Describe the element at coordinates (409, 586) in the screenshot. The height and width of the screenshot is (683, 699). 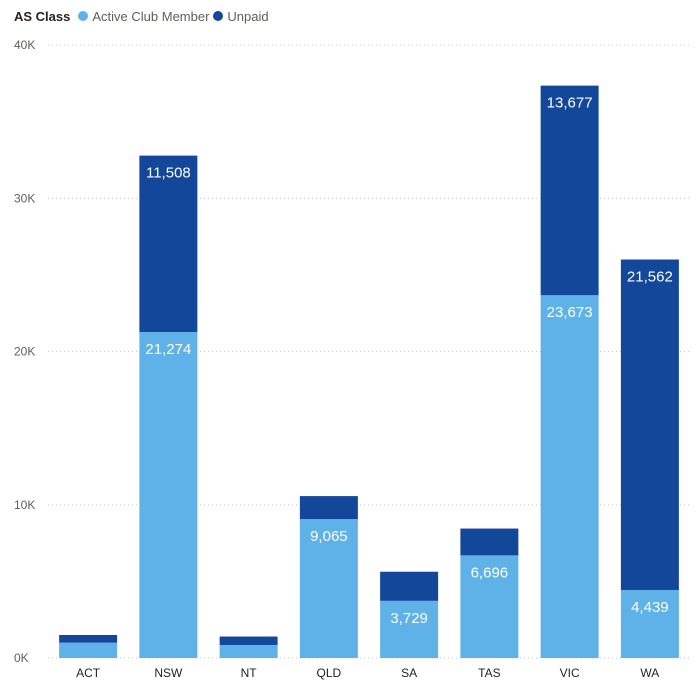
I see `bar-sa-unpaid` at that location.